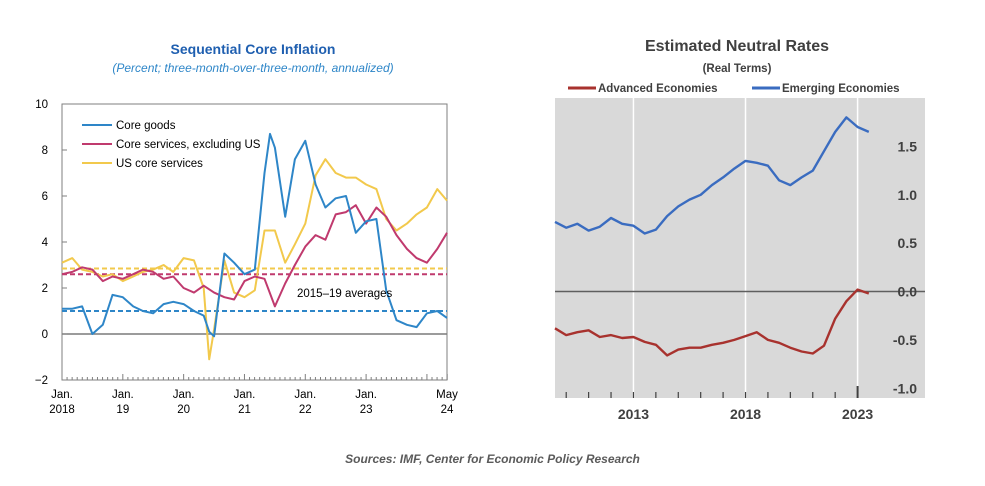 The width and height of the screenshot is (985, 486). I want to click on y-tick-label: −2, so click(41, 381).